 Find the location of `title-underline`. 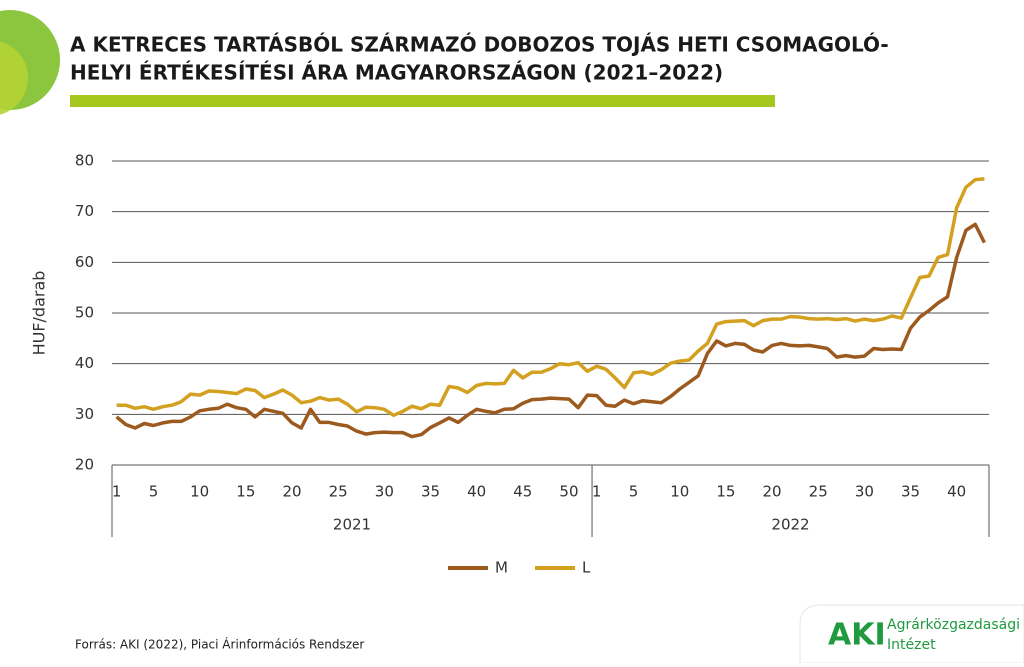

title-underline is located at coordinates (422, 101).